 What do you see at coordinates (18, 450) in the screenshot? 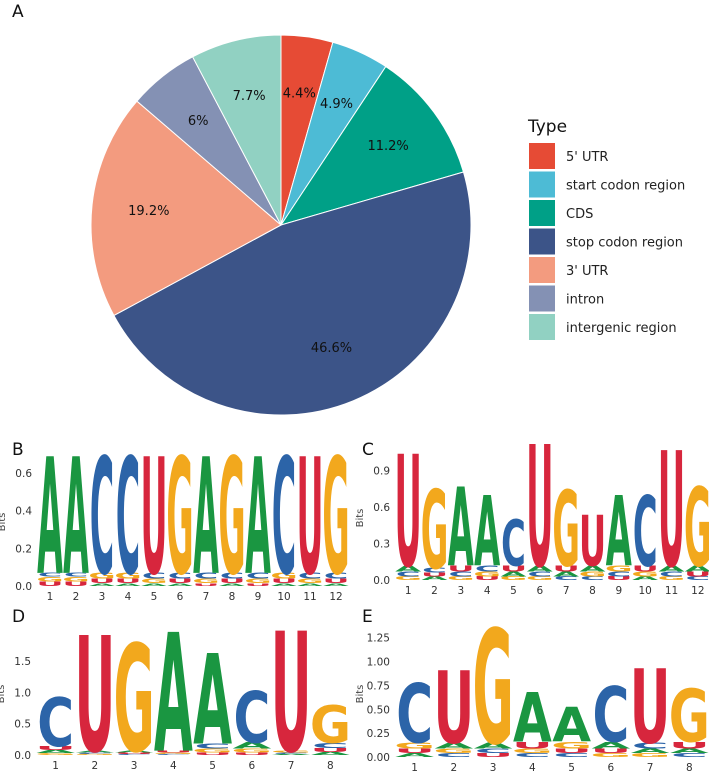
I see `panel-label-b: B` at bounding box center [18, 450].